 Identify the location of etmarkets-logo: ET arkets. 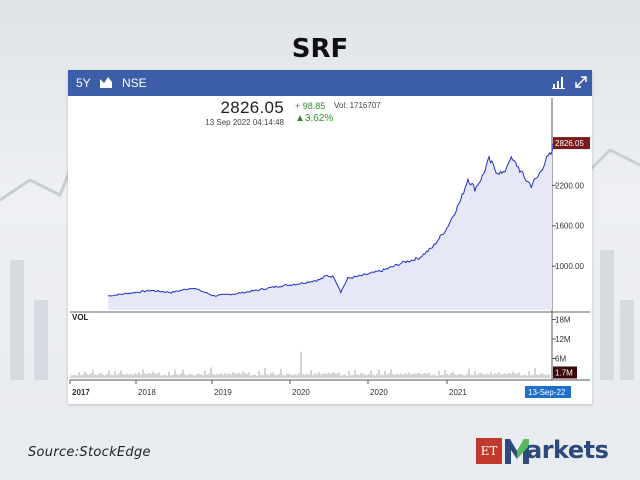
(551, 452).